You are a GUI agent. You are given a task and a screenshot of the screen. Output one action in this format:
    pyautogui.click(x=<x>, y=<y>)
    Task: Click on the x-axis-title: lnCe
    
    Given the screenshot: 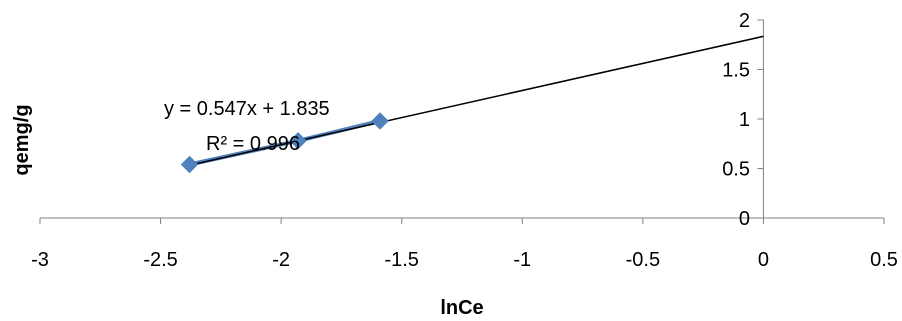 What is the action you would take?
    pyautogui.click(x=461, y=308)
    